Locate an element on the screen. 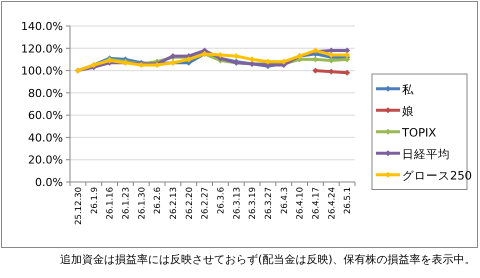 Image resolution: width=480 pixels, height=278 pixels. x-tick-label: 26.1.16 is located at coordinates (111, 203).